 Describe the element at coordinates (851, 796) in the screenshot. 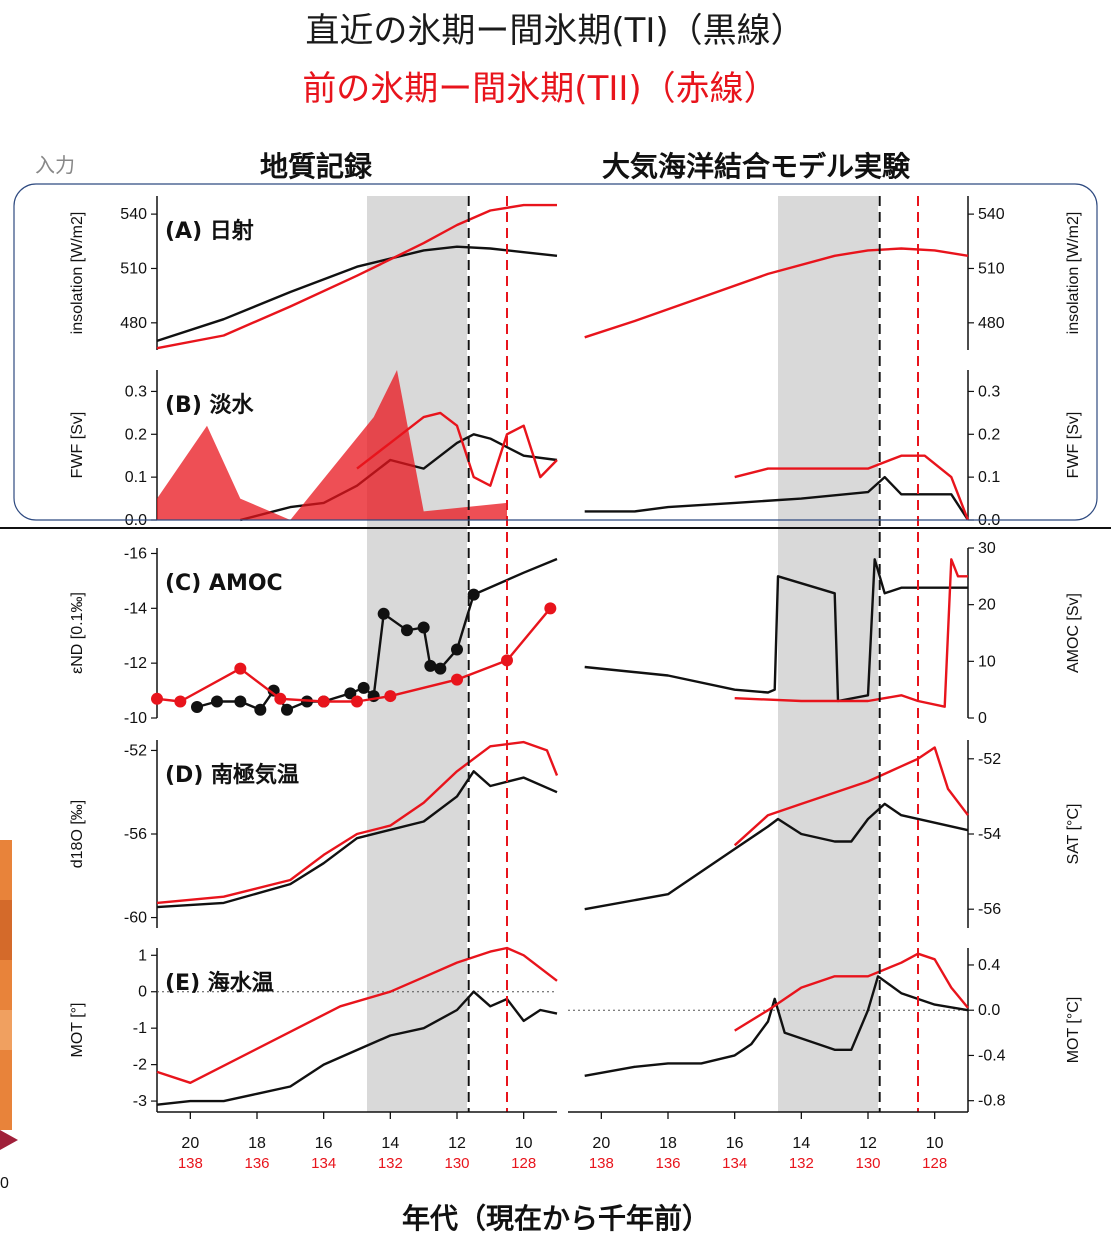

I see `series-line-D-right-tii` at that location.